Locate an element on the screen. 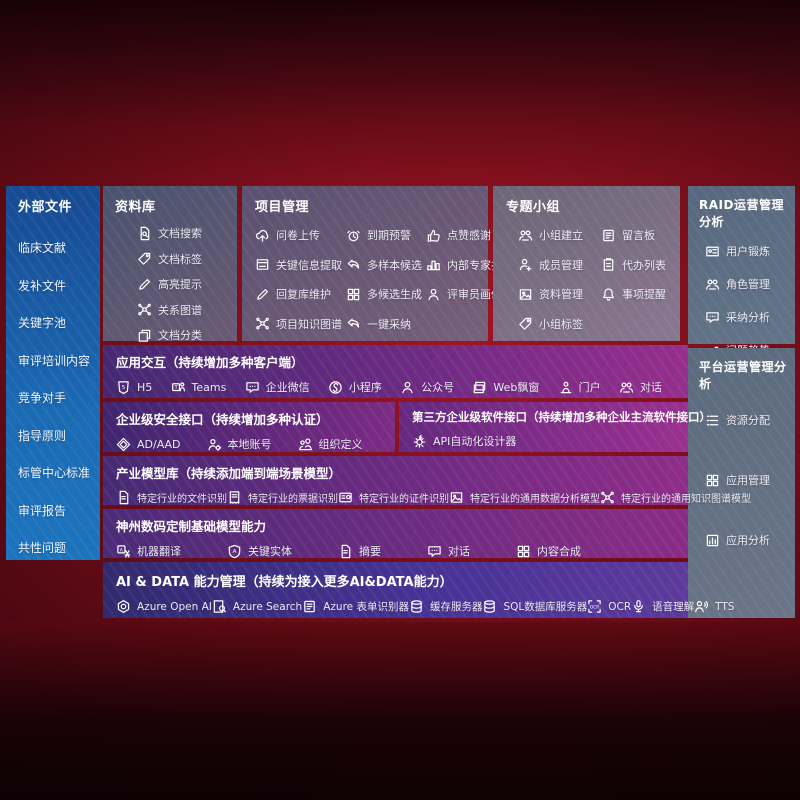 This screenshot has width=800, height=800. todo-list-item: 代办列表 is located at coordinates (640, 265).